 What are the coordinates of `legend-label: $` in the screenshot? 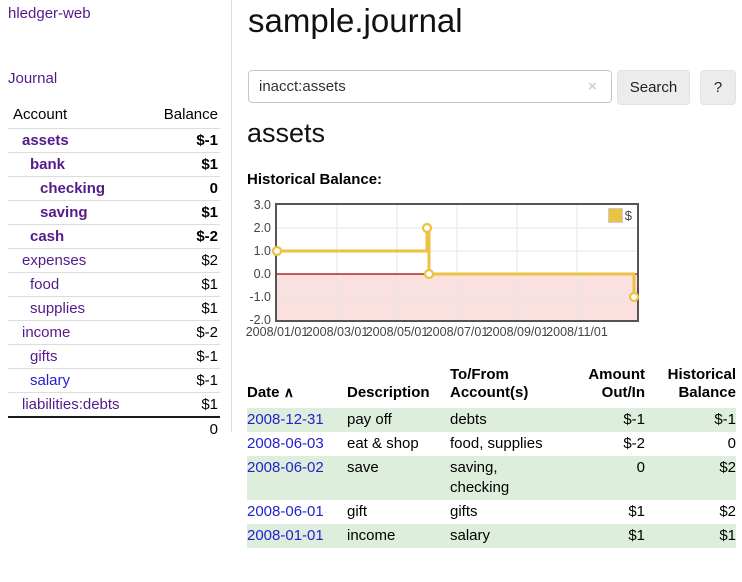 It's located at (628, 215).